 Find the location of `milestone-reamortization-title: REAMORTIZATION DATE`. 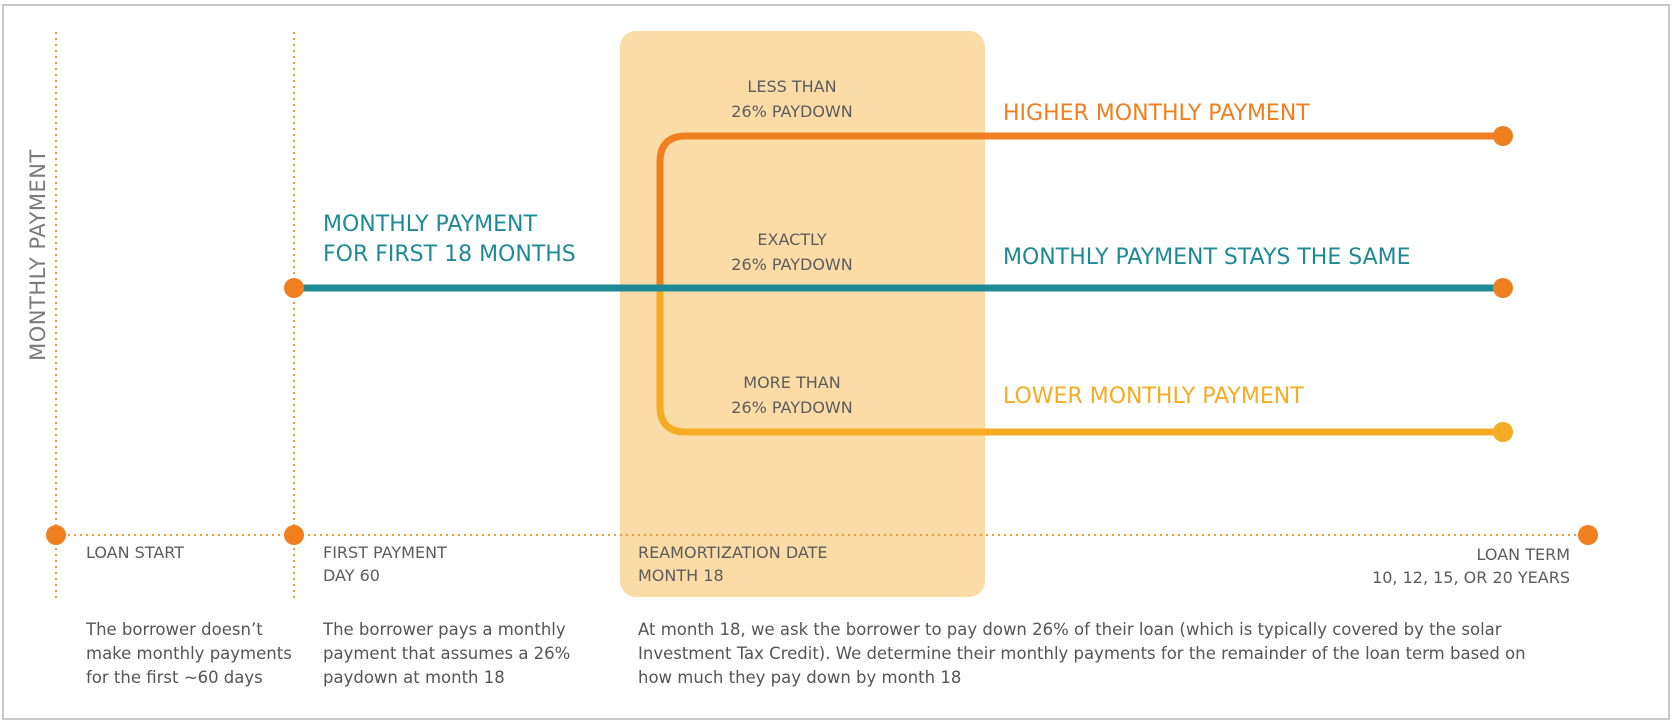

milestone-reamortization-title: REAMORTIZATION DATE is located at coordinates (733, 552).